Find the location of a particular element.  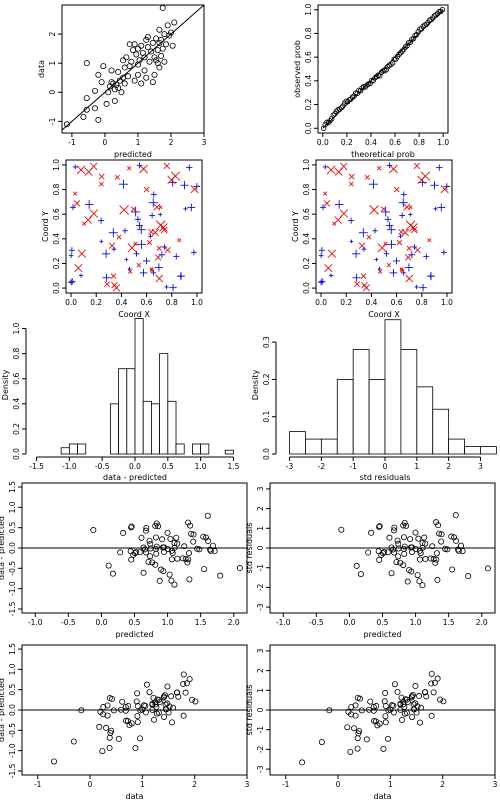

x-tick-label: 0.4 is located at coordinates (371, 142).